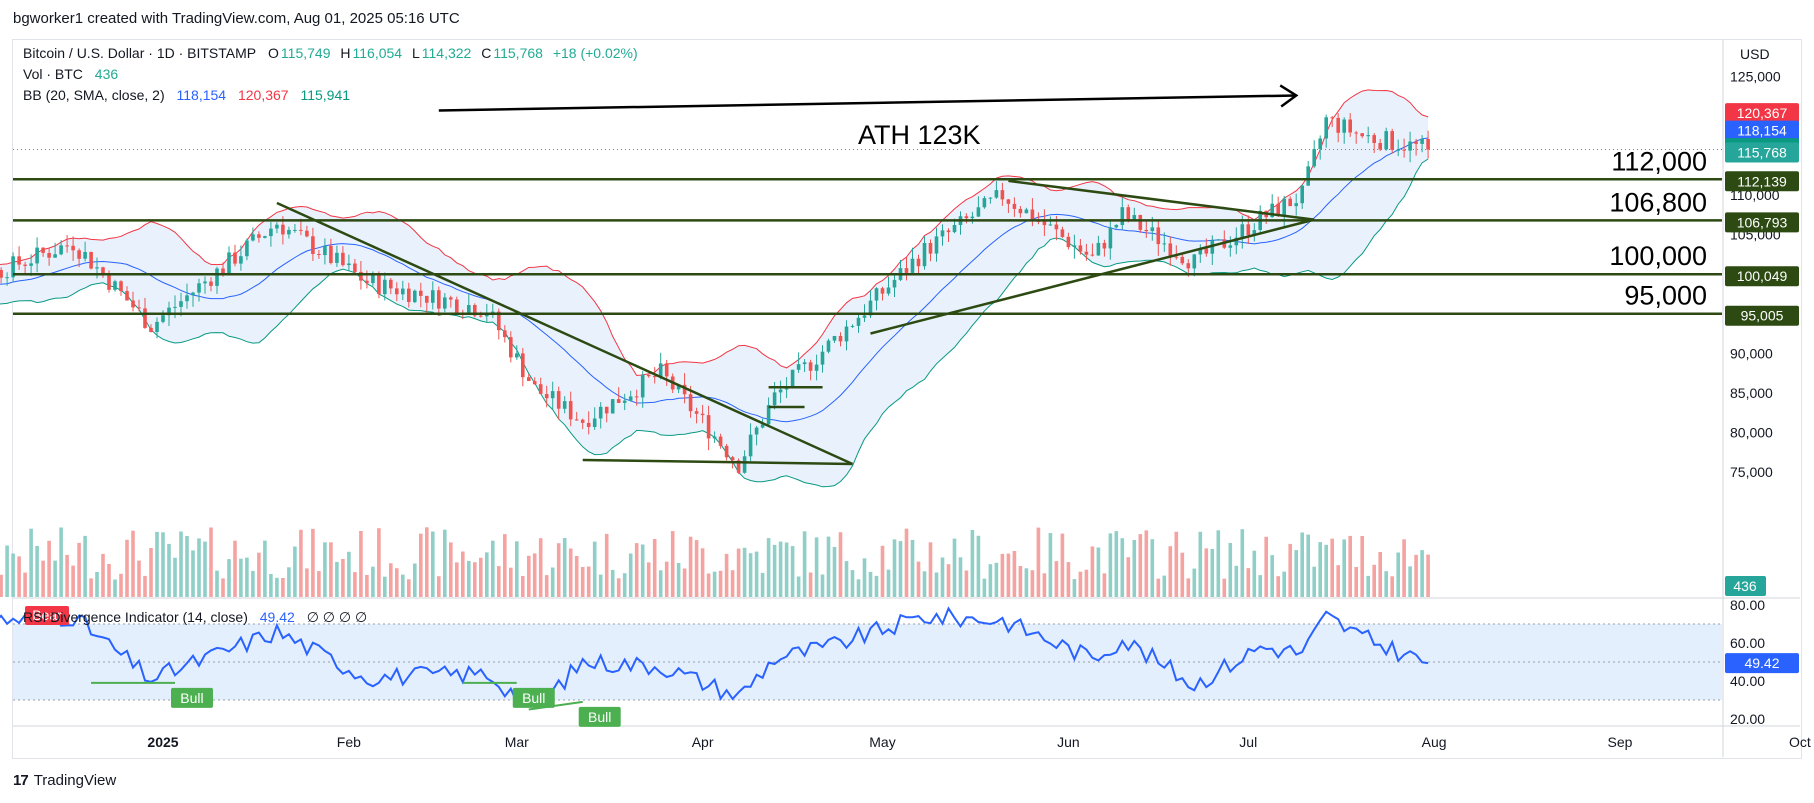  Describe the element at coordinates (714, 657) in the screenshot. I see `rsi-line` at that location.